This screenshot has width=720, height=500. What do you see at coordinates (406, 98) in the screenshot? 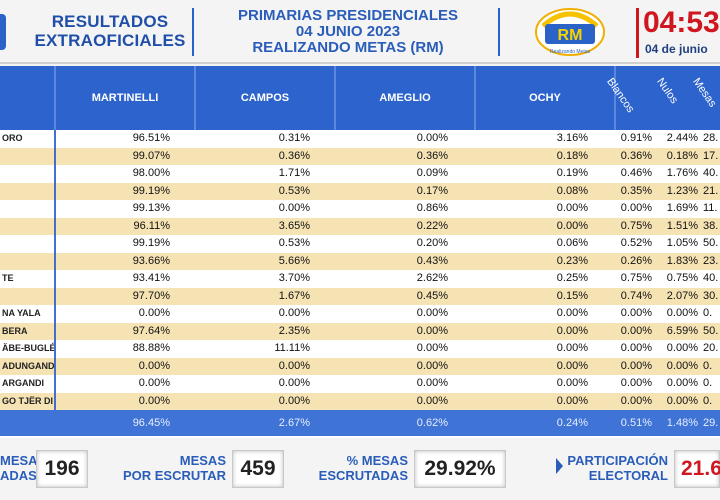
I see `colhead-ameglio: AMEGLIO` at bounding box center [406, 98].